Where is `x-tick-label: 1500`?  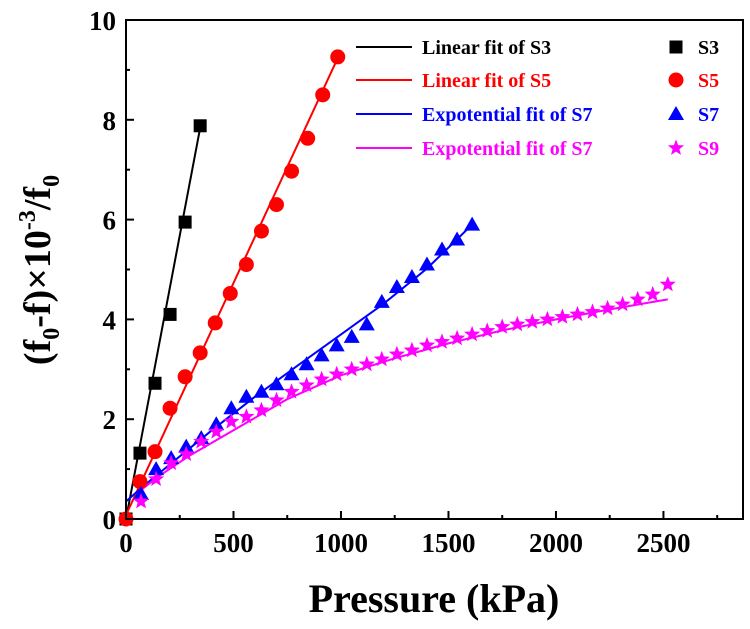
x-tick-label: 1500 is located at coordinates (448, 543).